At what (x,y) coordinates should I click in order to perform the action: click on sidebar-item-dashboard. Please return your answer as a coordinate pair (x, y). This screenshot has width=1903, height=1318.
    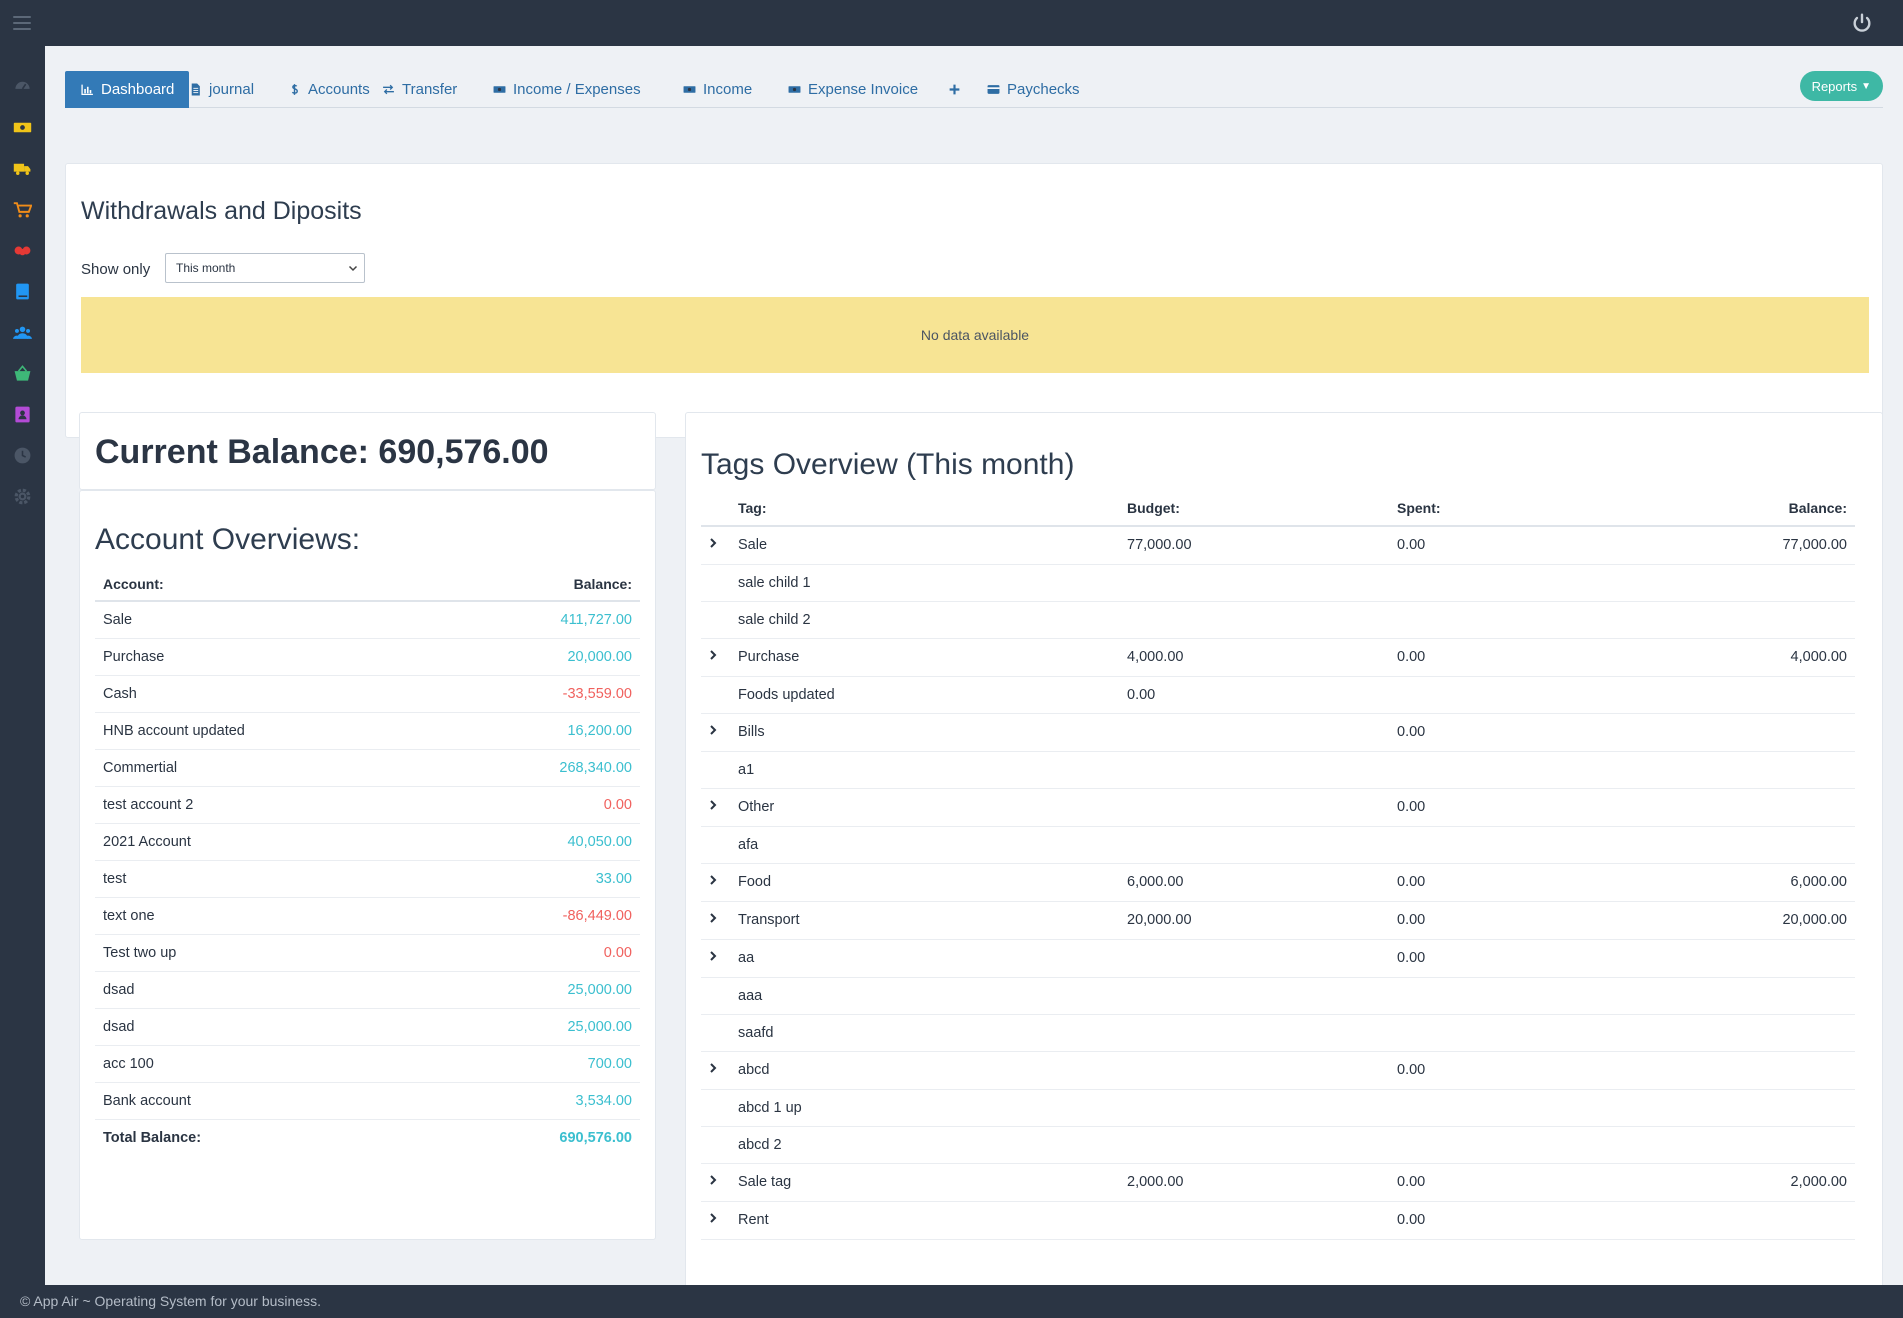
    Looking at the image, I should click on (22, 86).